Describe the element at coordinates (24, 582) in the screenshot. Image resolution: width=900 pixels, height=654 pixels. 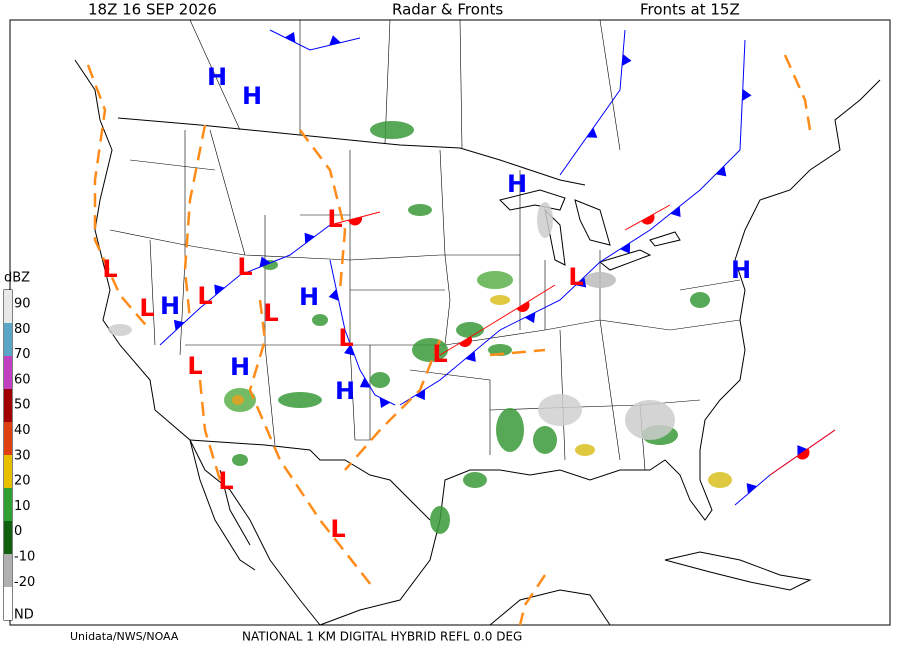
I see `colorbar-label: -20` at that location.